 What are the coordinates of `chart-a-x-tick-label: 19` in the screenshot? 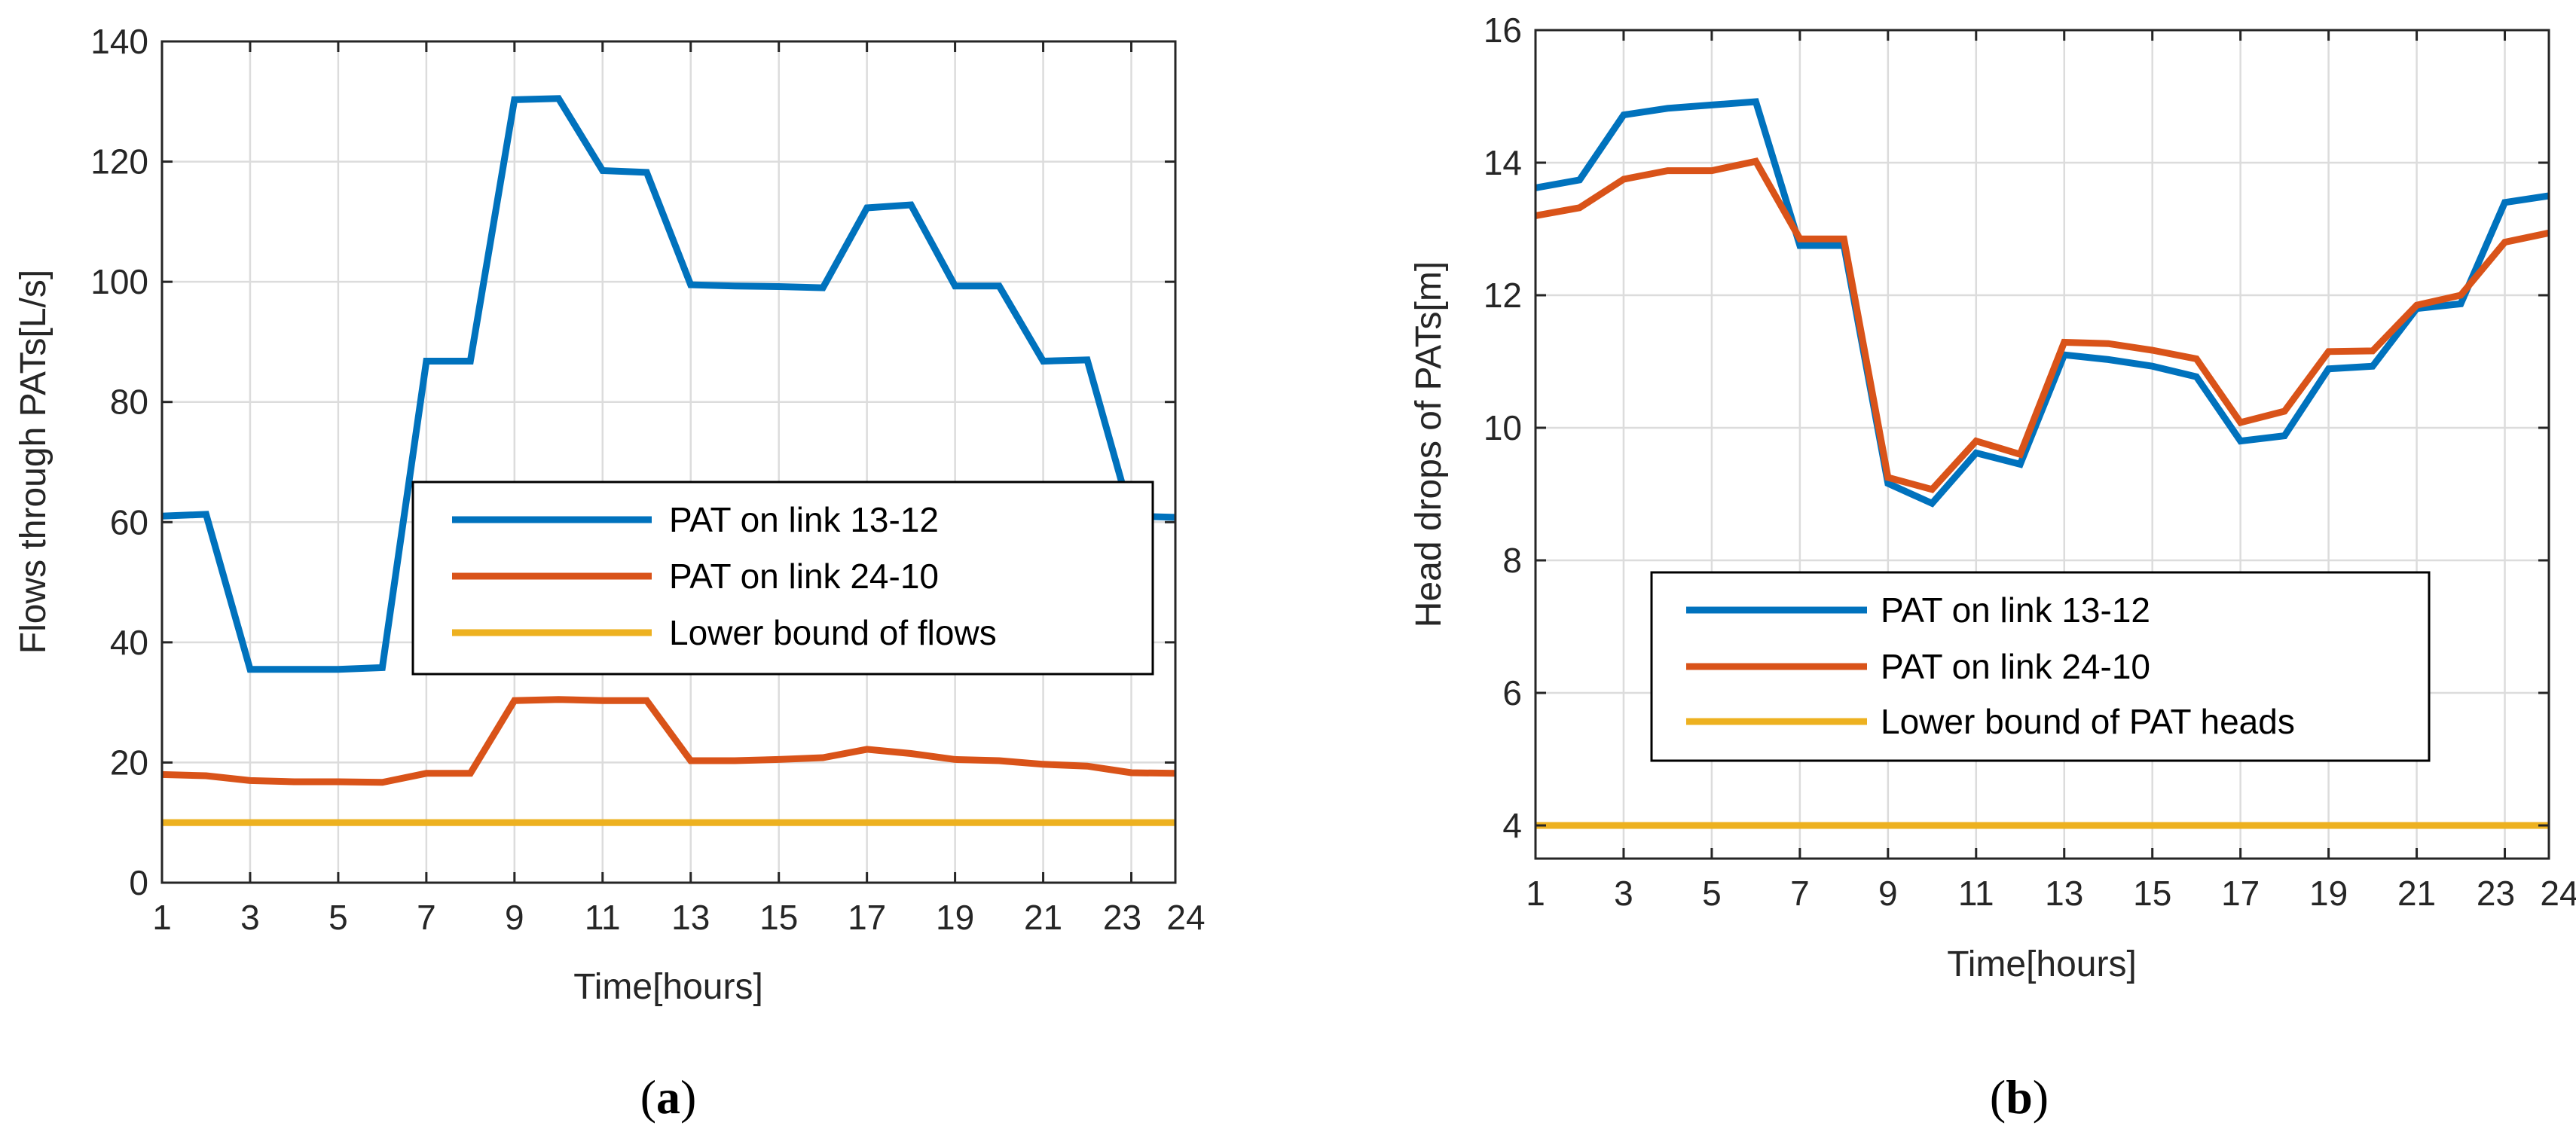 It's located at (955, 917).